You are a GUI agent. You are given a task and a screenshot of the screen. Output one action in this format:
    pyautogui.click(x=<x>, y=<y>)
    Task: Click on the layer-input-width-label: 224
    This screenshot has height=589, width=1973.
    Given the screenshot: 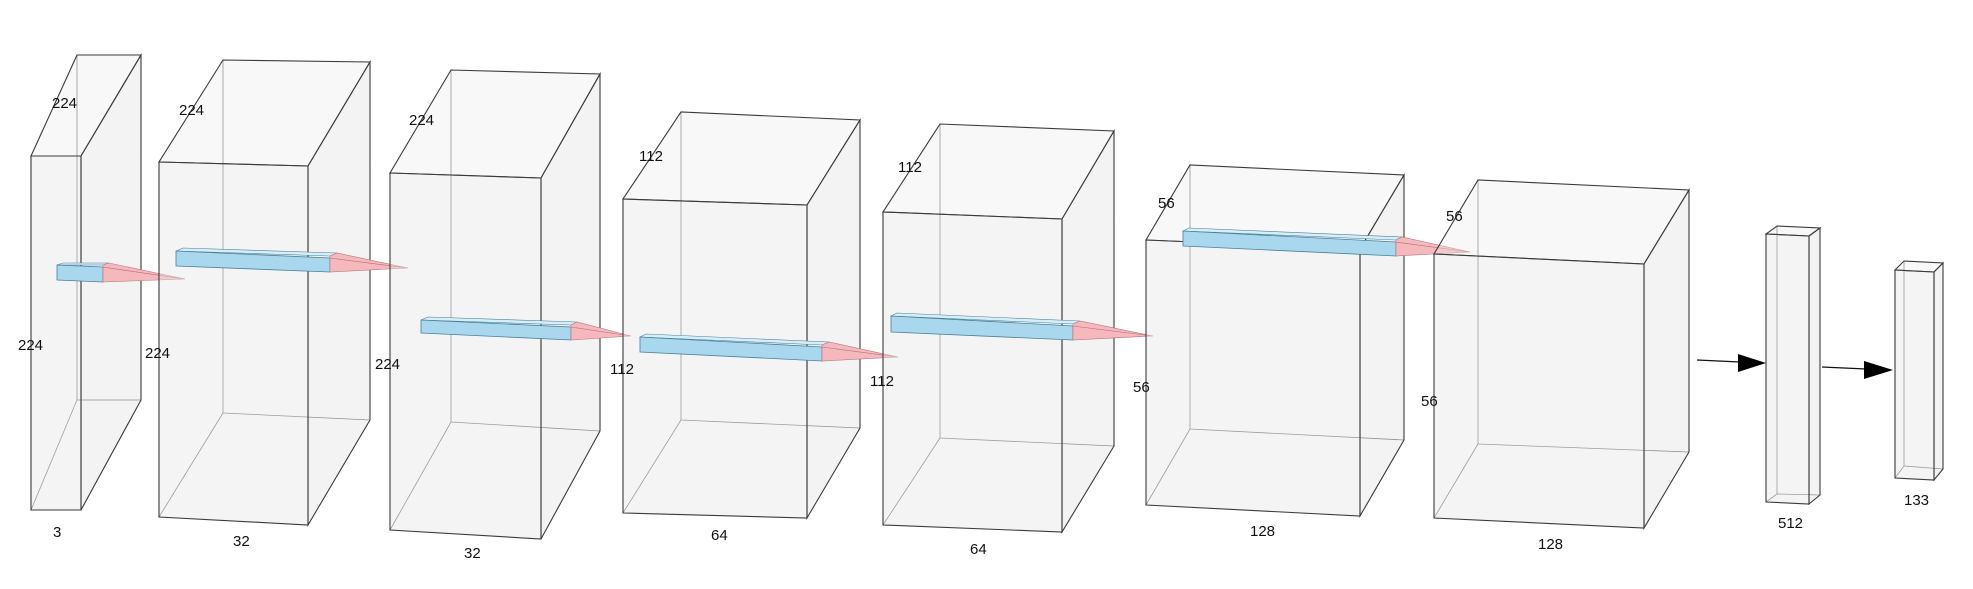 What is the action you would take?
    pyautogui.click(x=64, y=103)
    